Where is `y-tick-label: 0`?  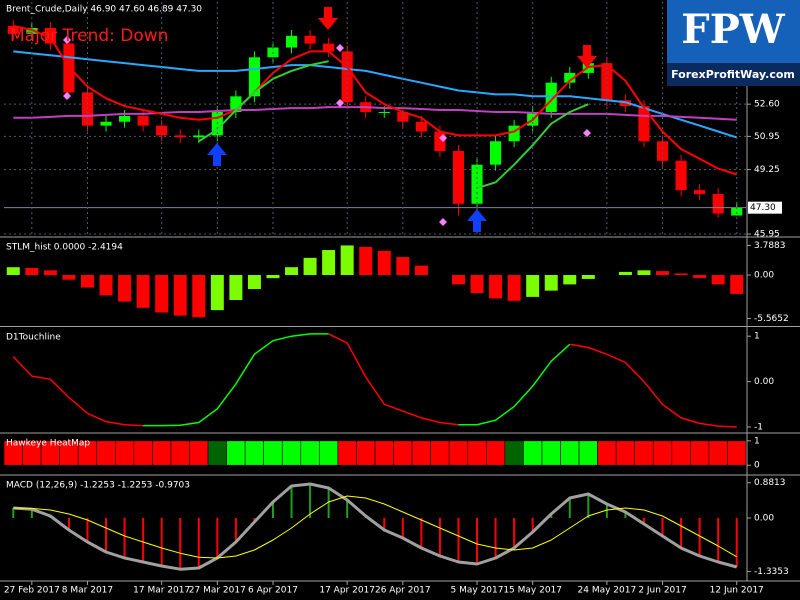
y-tick-label: 0 is located at coordinates (757, 466).